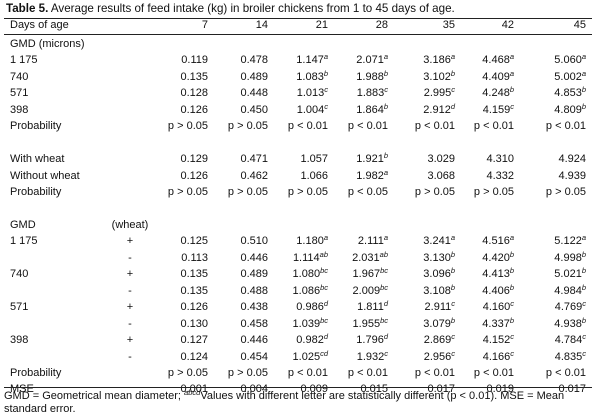 The height and width of the screenshot is (419, 600). What do you see at coordinates (293, 241) in the screenshot?
I see `table-cell: 1.180a` at bounding box center [293, 241].